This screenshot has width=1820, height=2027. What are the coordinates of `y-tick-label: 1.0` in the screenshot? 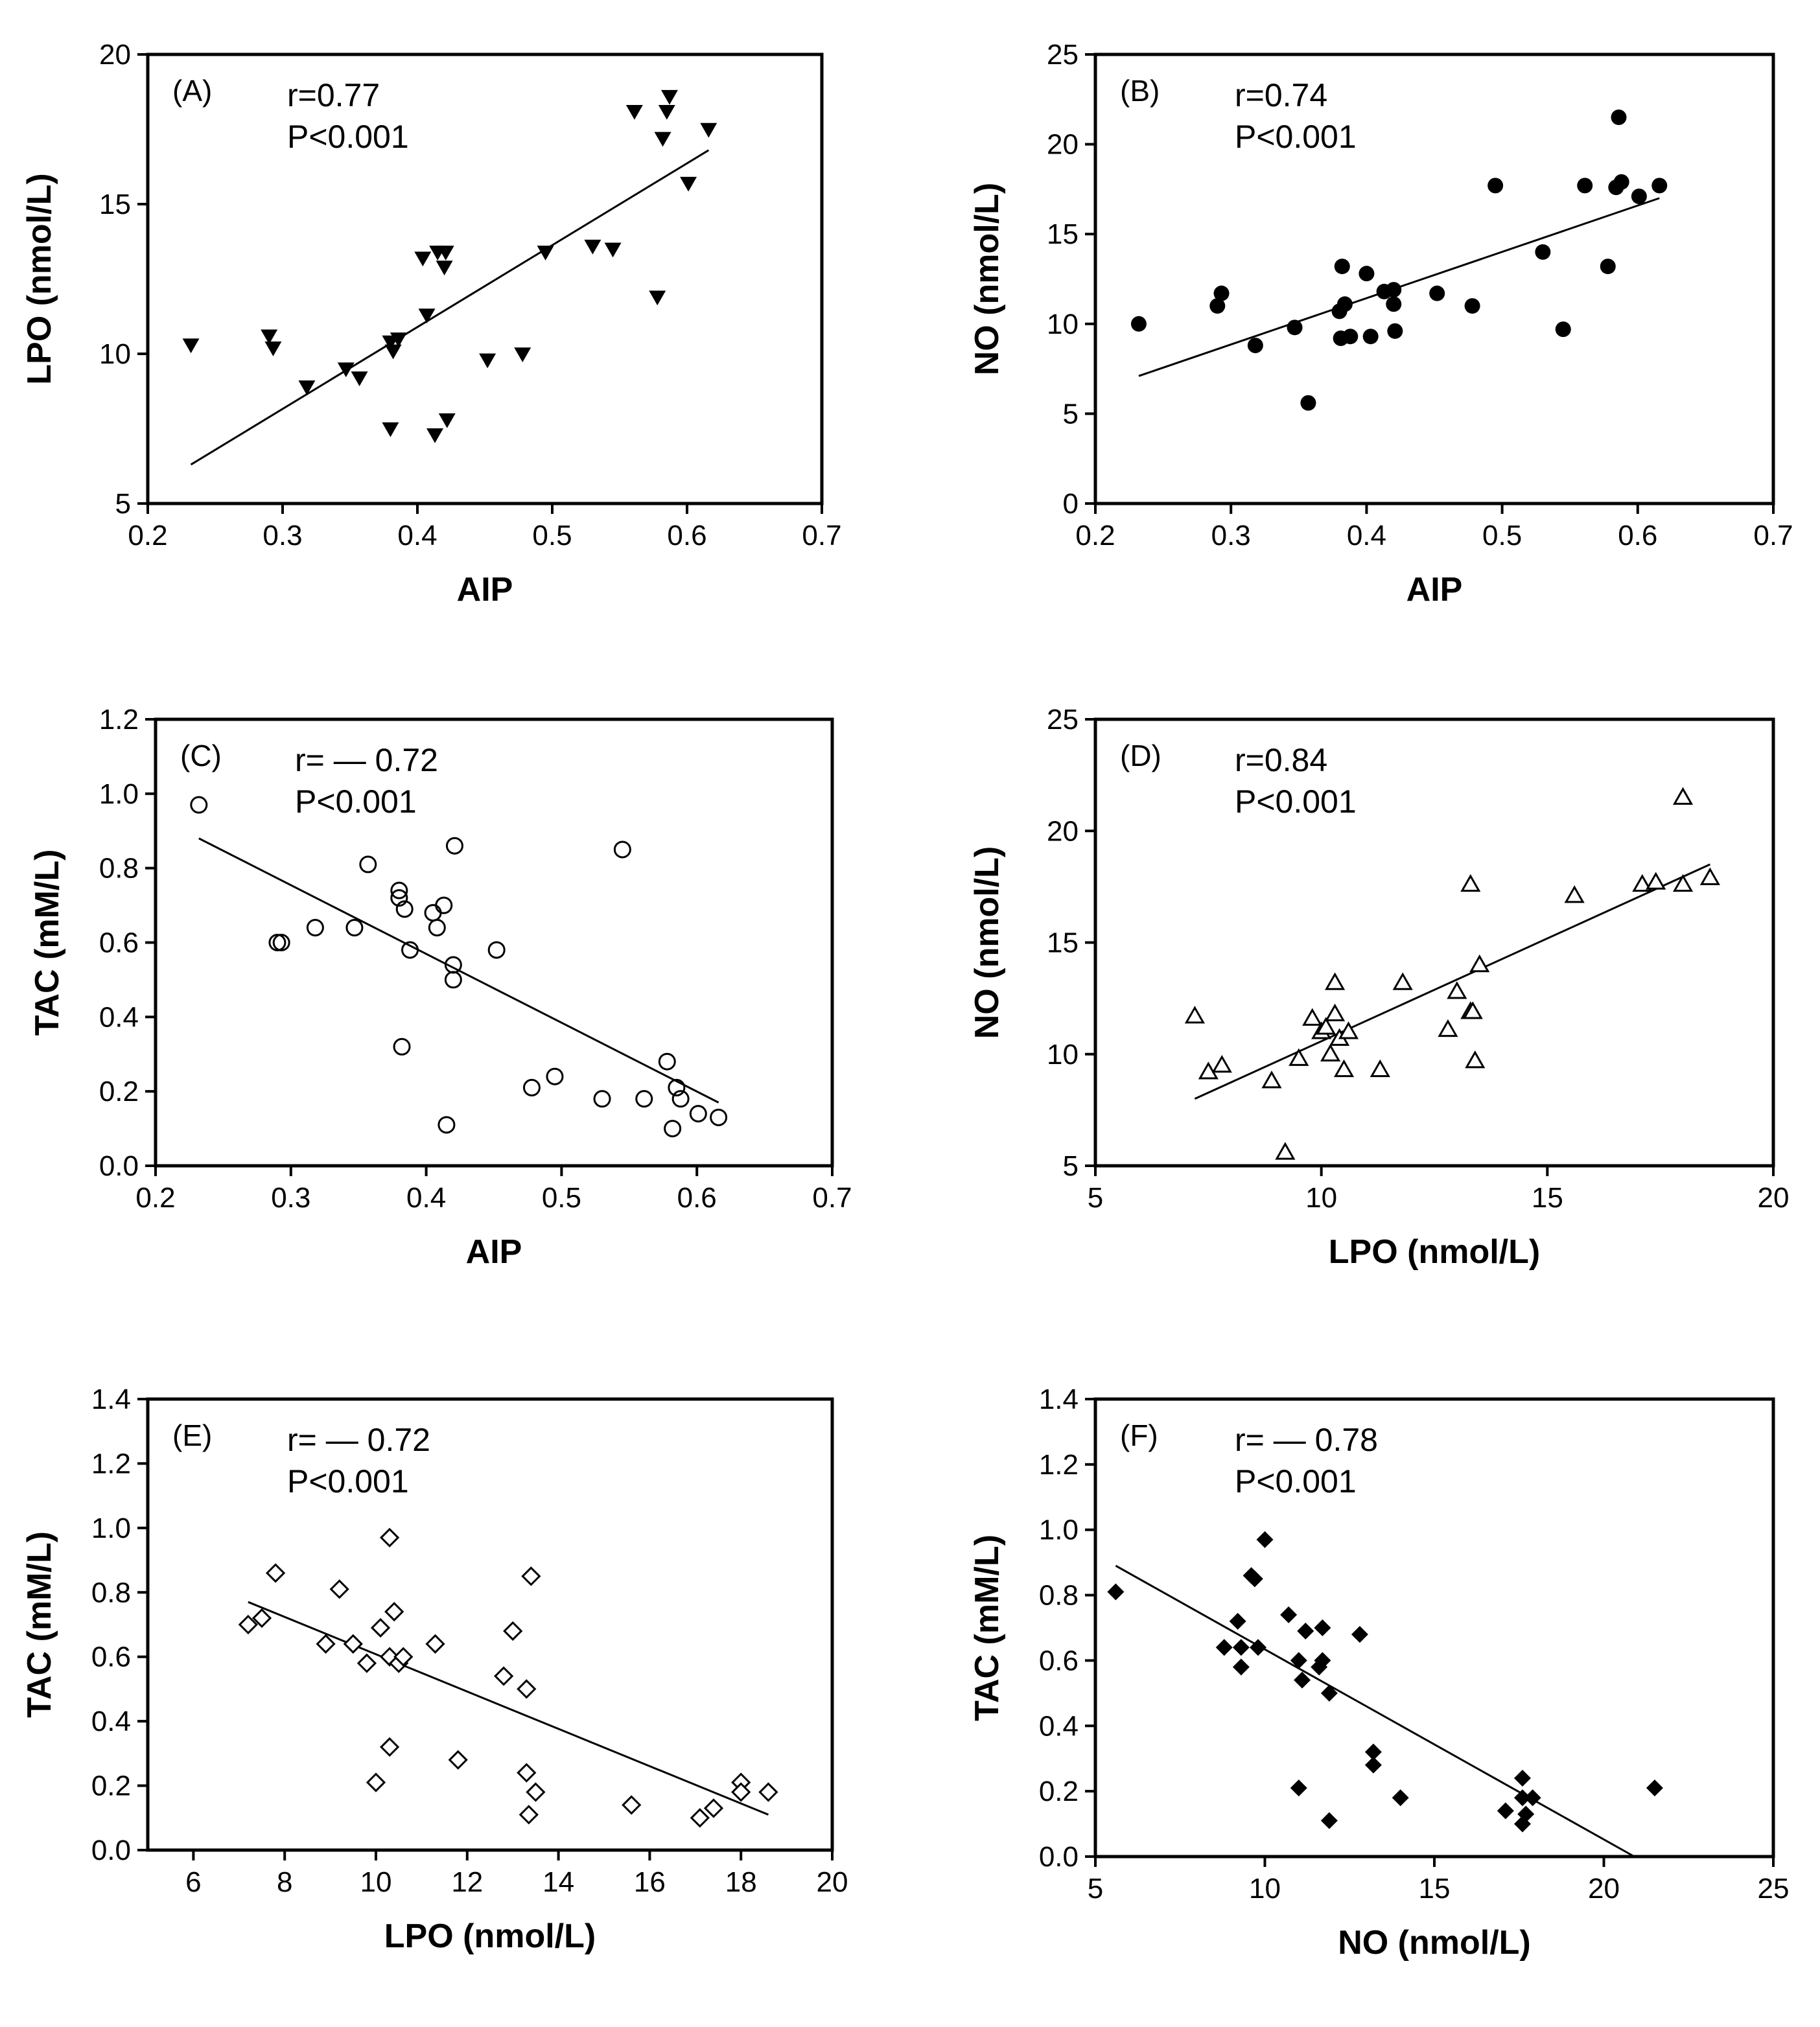 It's located at (111, 1528).